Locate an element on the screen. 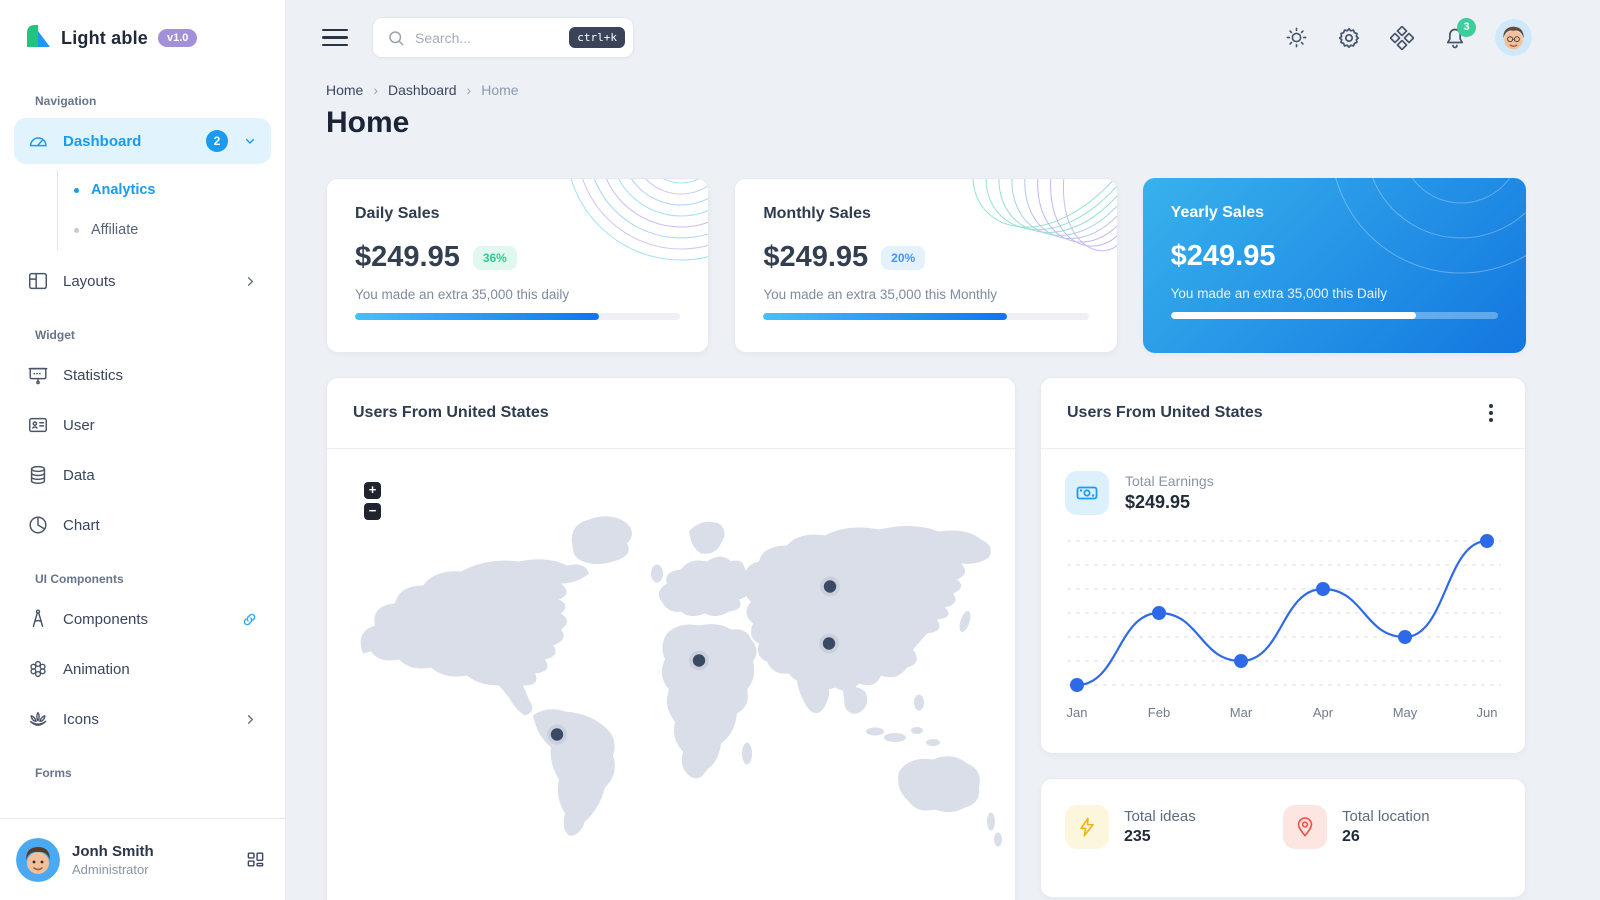 Image resolution: width=1600 pixels, height=900 pixels. svg-text: Jan is located at coordinates (1077, 712).